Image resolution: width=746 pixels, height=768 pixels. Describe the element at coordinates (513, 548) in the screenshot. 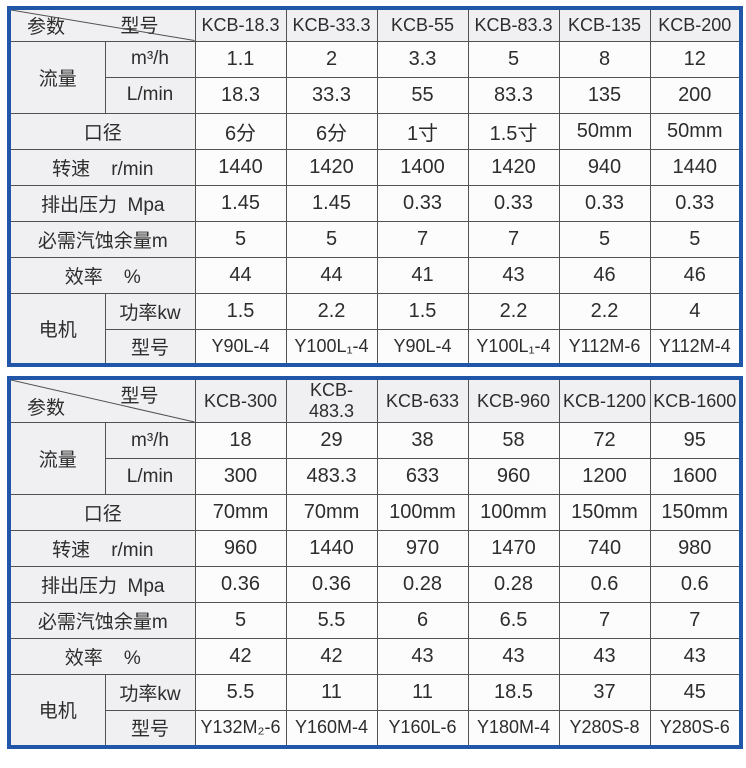

I see `parameter-value-cell: 1470` at that location.